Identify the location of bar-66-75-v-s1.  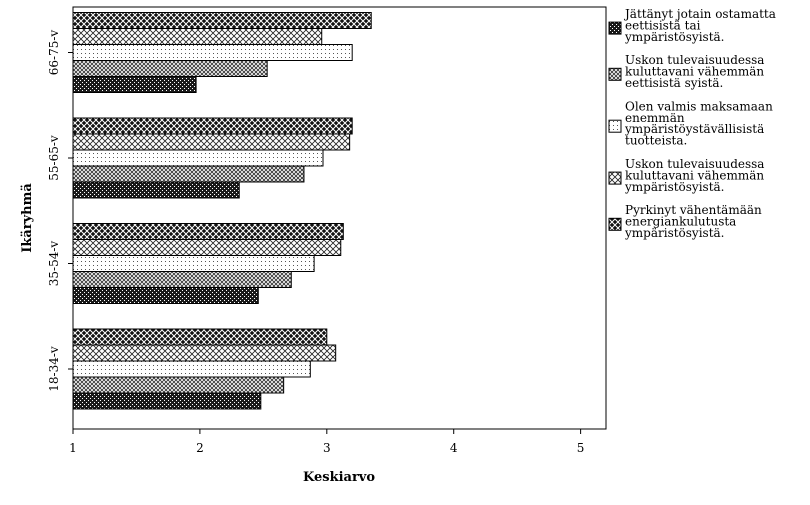
(134, 84).